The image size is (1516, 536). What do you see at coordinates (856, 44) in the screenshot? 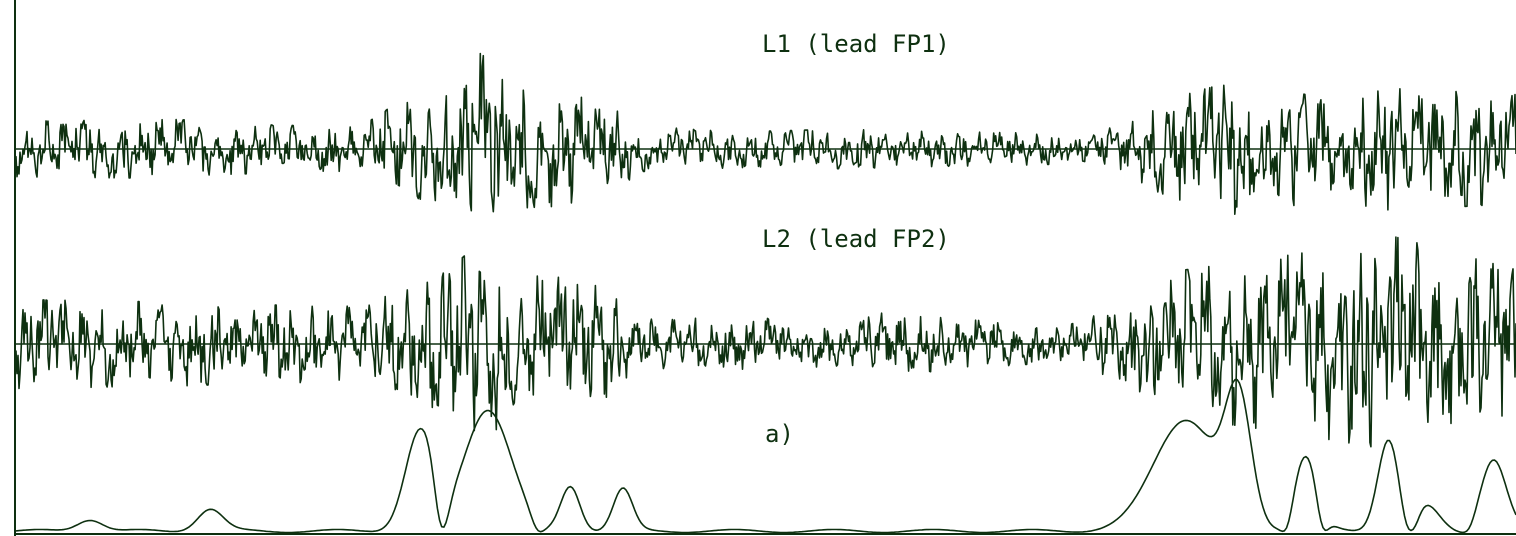
I see `series-label-l1: L1 (lead FP1)` at bounding box center [856, 44].